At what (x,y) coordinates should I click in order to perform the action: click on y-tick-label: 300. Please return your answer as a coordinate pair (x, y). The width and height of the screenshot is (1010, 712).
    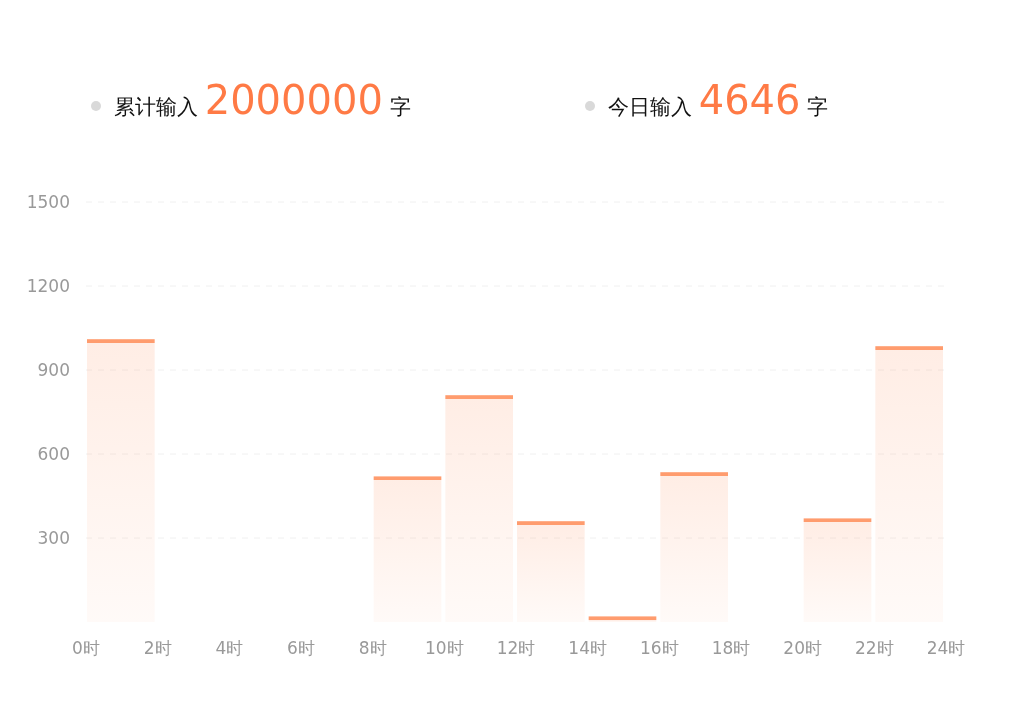
    Looking at the image, I should click on (53, 538).